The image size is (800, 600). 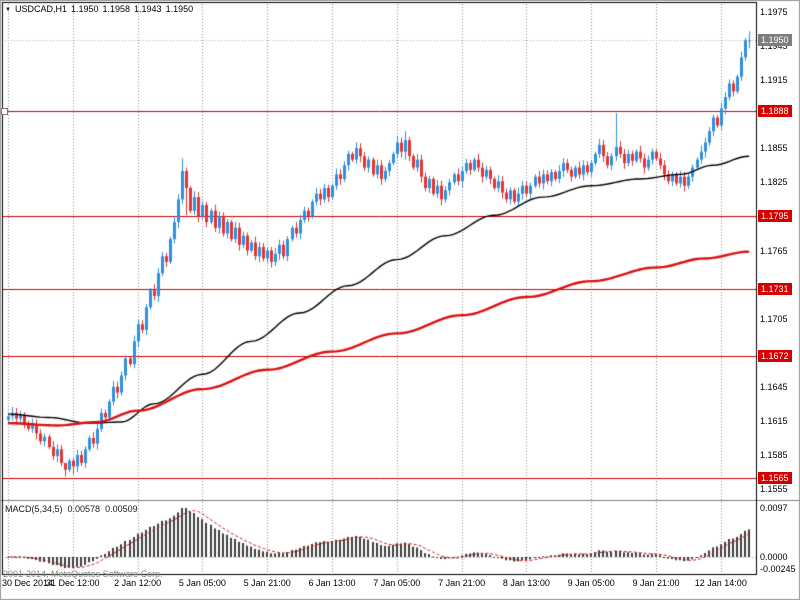 I want to click on level-line-handle, so click(x=4, y=111).